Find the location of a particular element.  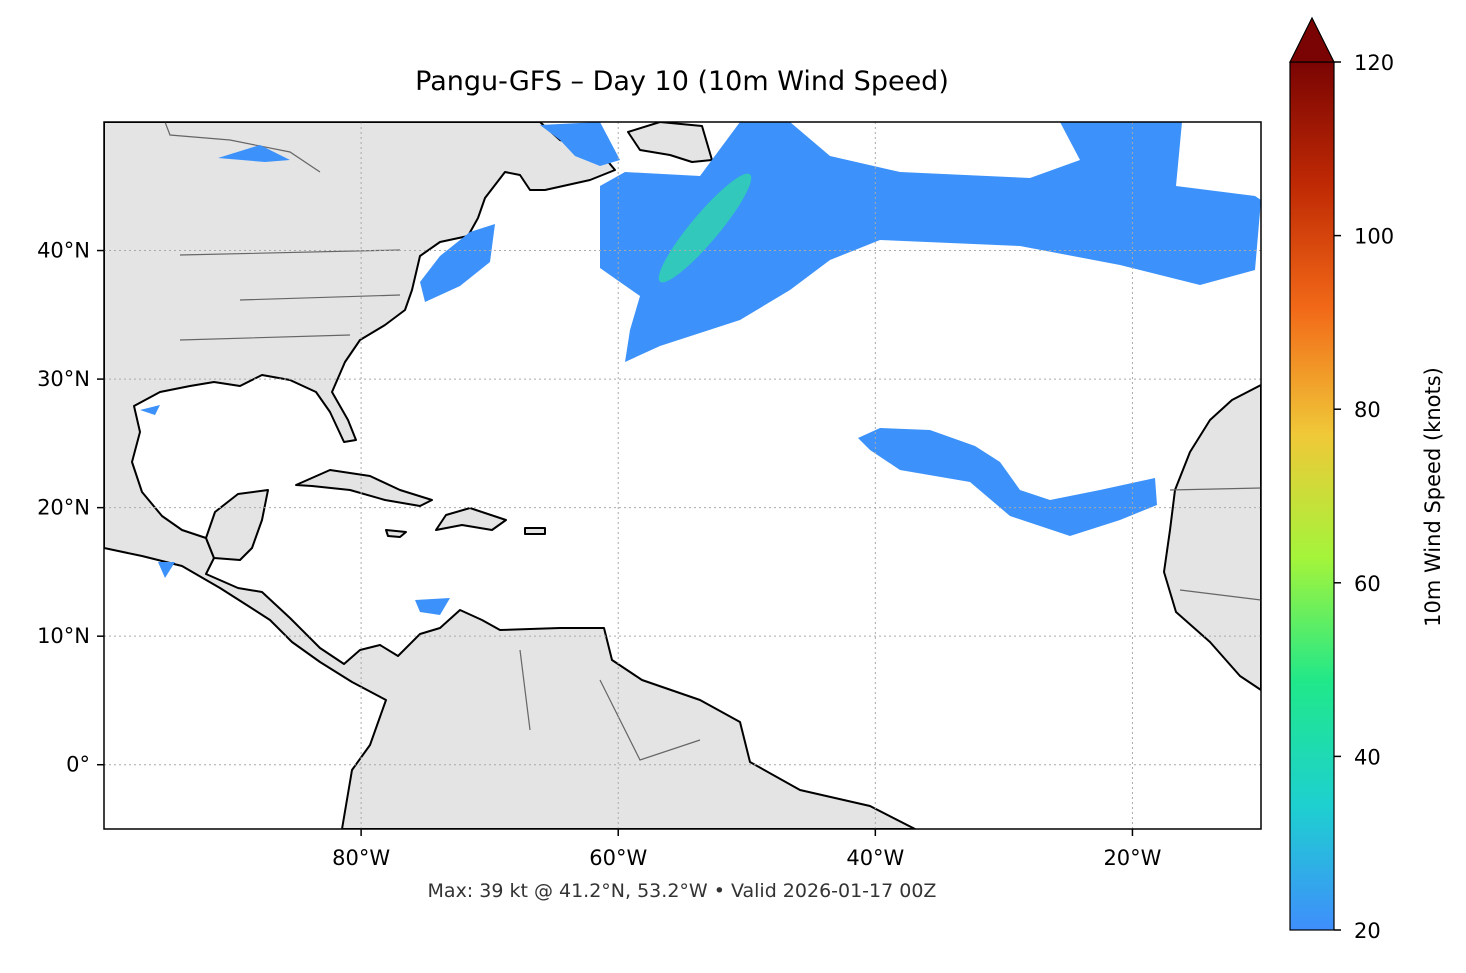

colorbar-tick-label: 20 is located at coordinates (1367, 931).